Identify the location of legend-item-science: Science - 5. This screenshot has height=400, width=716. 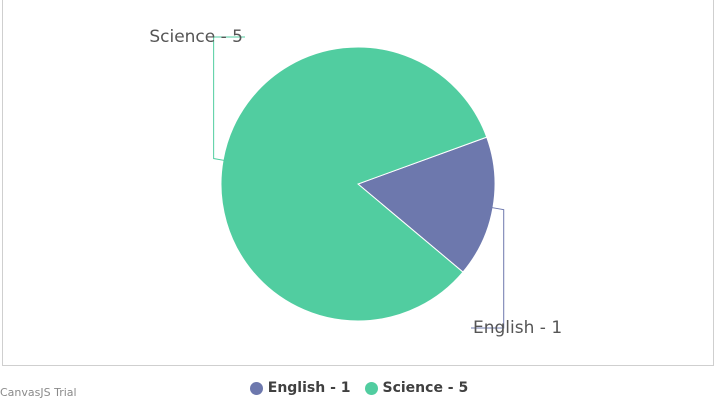
(416, 388).